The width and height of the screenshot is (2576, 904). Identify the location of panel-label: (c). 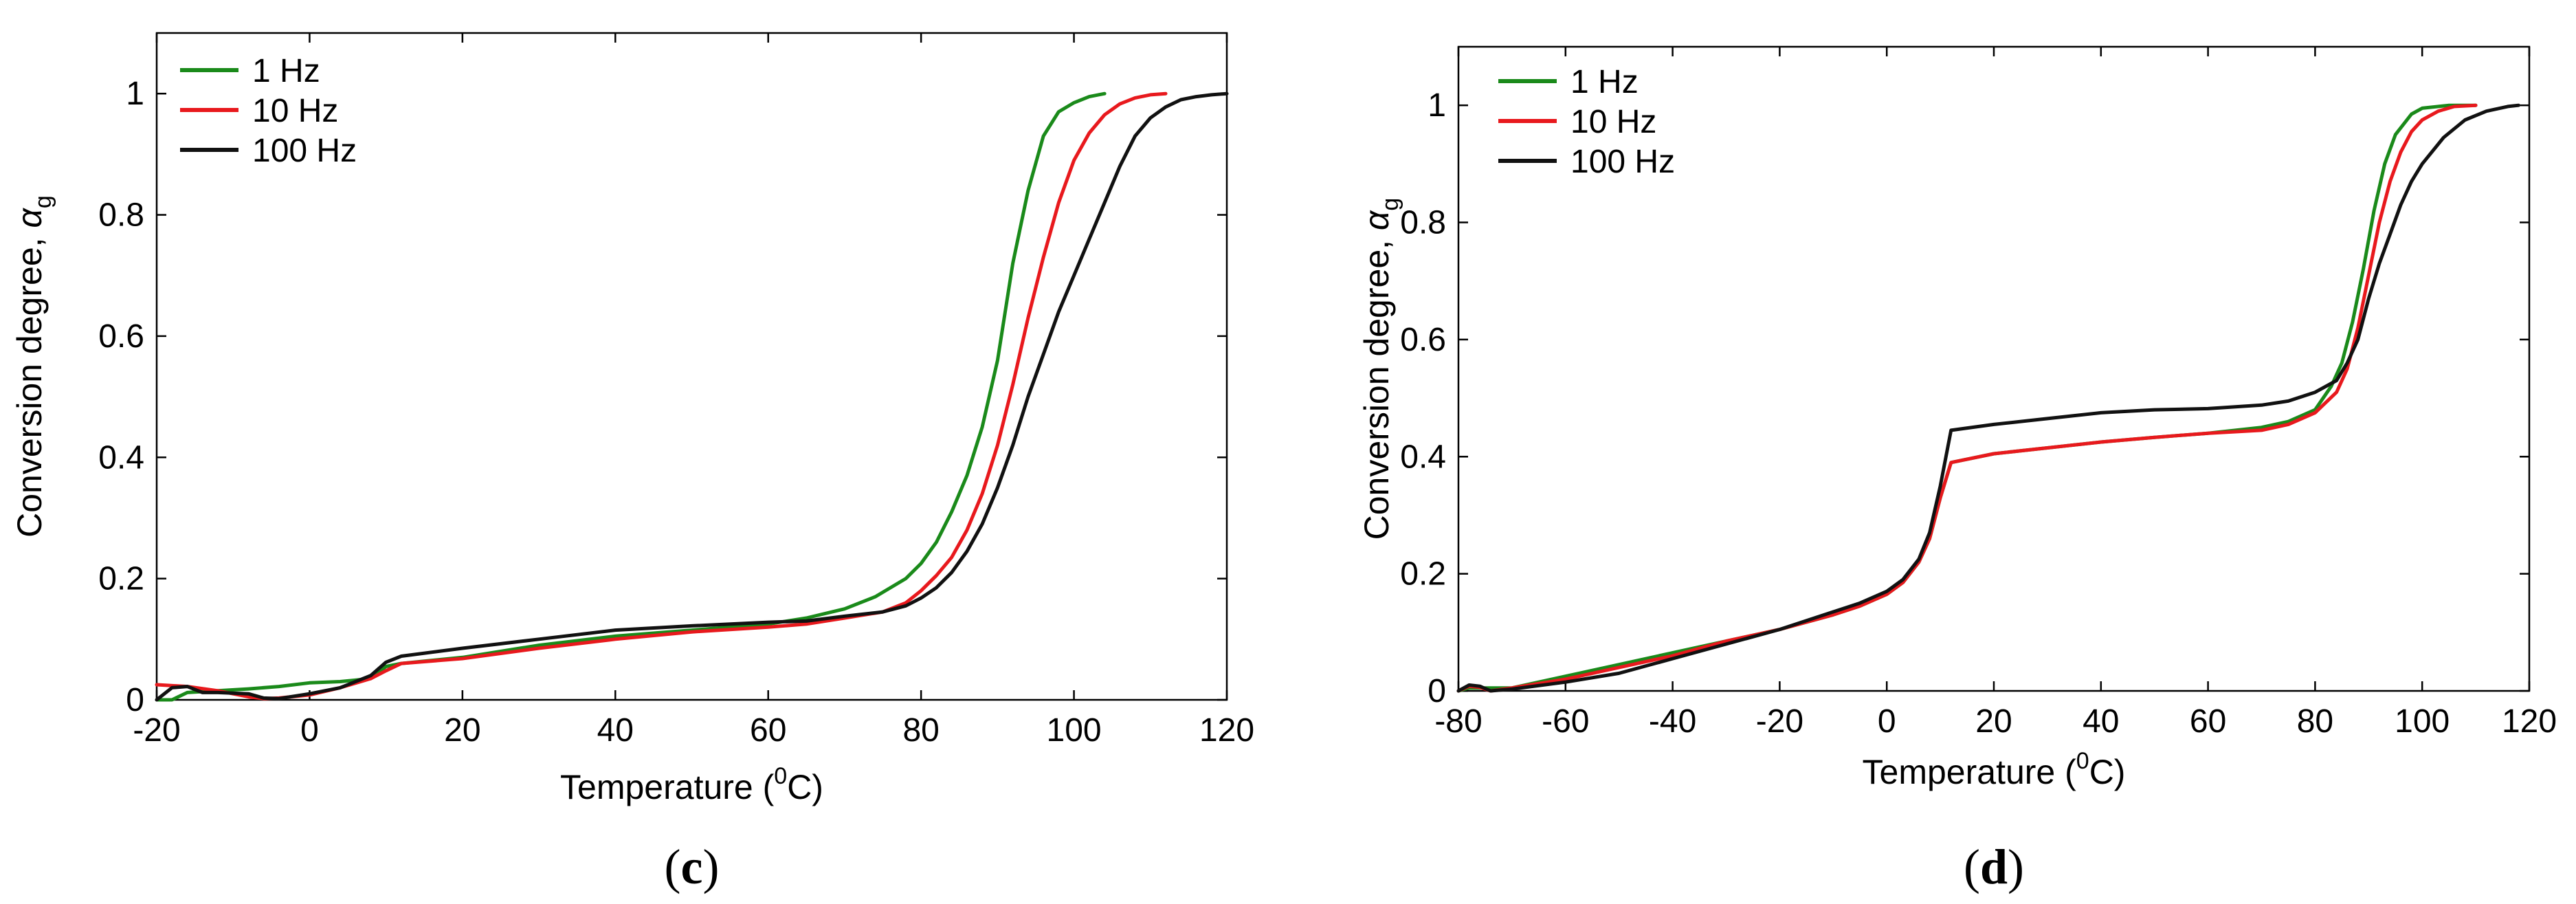
(692, 866).